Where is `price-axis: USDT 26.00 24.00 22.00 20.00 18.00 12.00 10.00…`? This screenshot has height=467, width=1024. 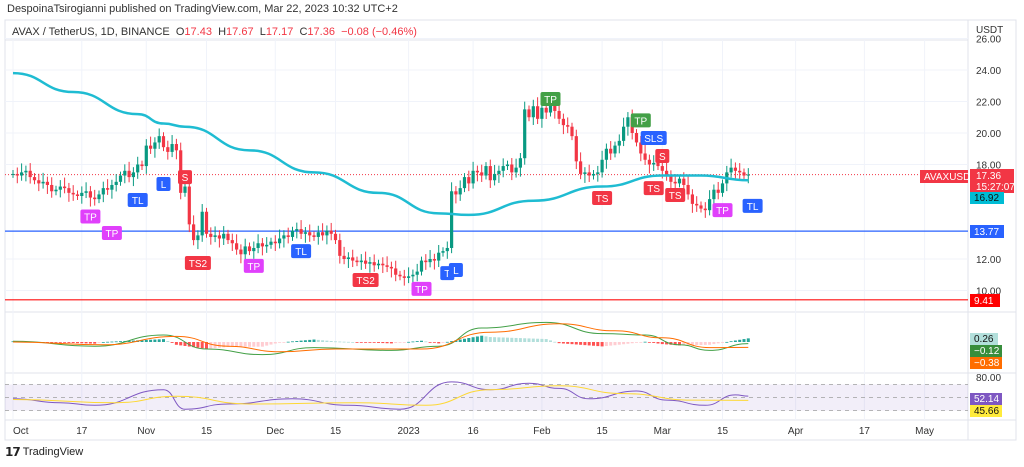
price-axis: USDT 26.00 24.00 22.00 20.00 18.00 12.00 10.00… is located at coordinates (989, 204).